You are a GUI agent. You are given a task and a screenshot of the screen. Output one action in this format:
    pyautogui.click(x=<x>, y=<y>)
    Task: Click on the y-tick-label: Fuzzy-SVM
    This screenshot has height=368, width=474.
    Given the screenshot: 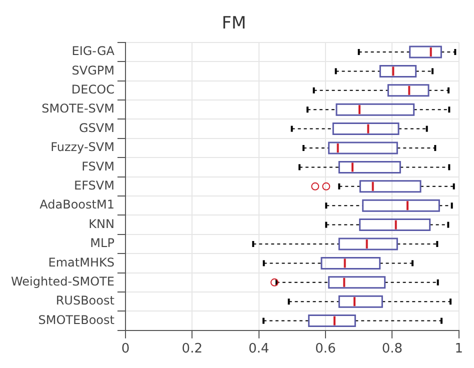 What is the action you would take?
    pyautogui.click(x=82, y=147)
    